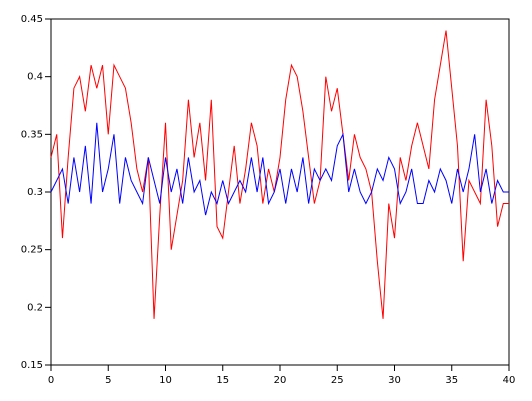 Image resolution: width=532 pixels, height=401 pixels. What do you see at coordinates (509, 380) in the screenshot?
I see `x-tick-label: 40` at bounding box center [509, 380].